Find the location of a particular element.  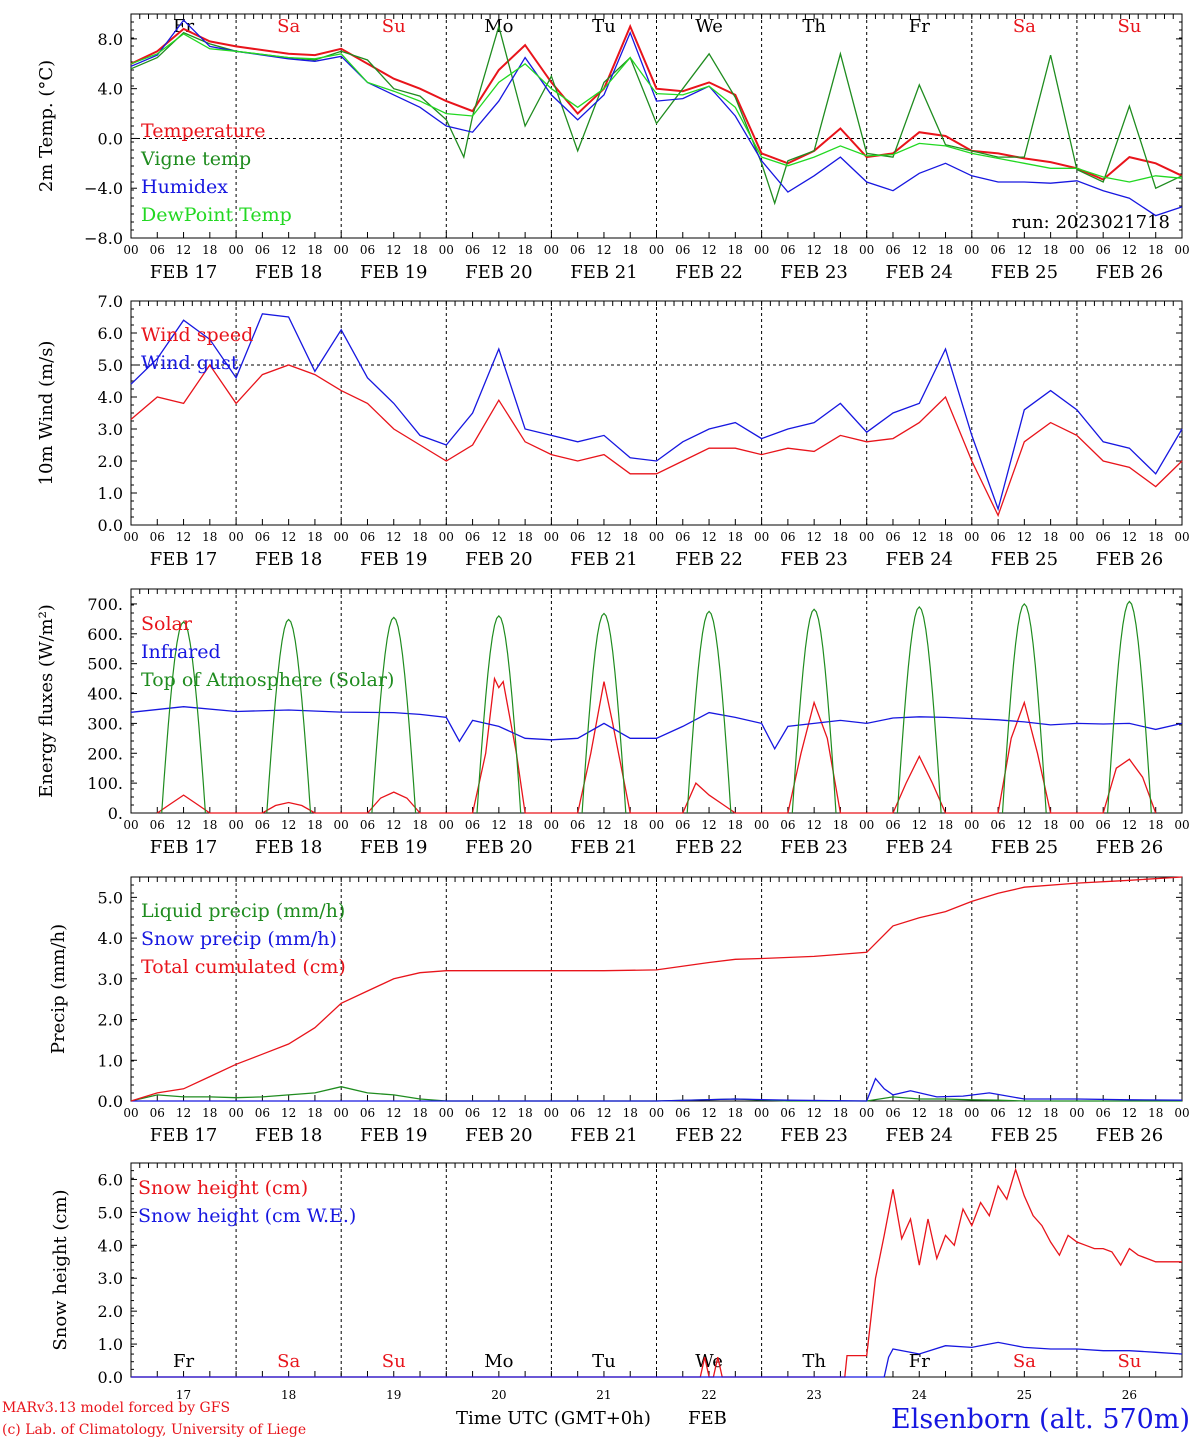

day-label: FEB 24 is located at coordinates (919, 847).